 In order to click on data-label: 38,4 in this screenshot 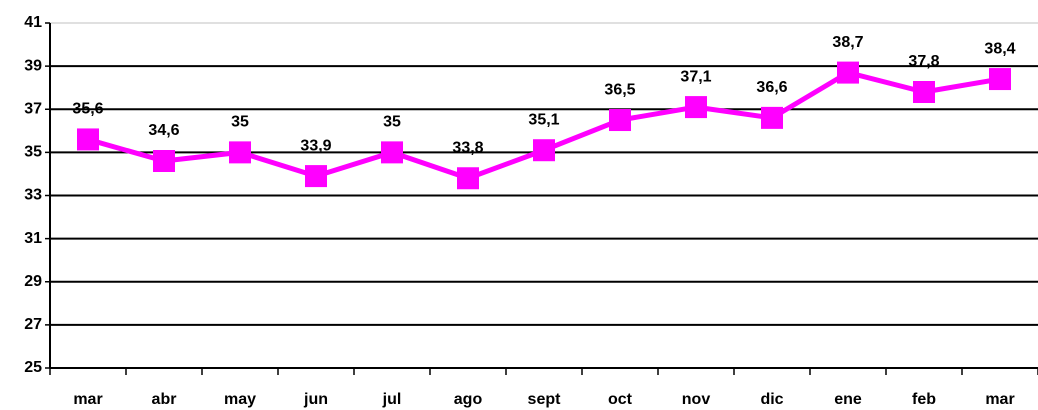, I will do `click(999, 48)`.